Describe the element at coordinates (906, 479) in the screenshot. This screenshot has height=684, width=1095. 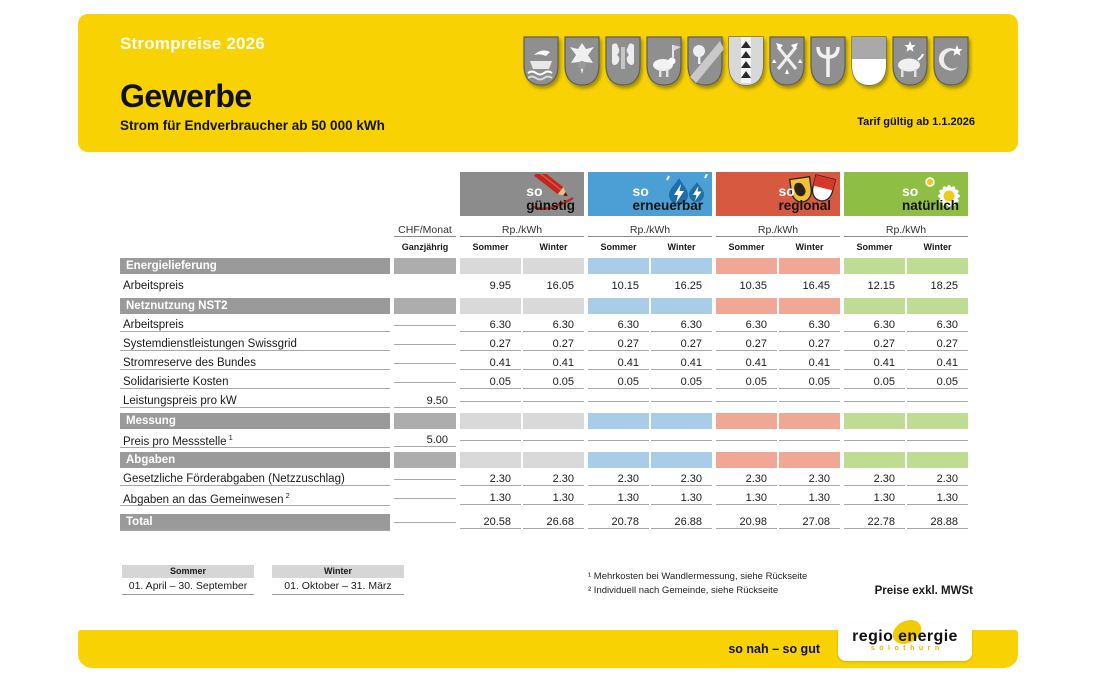
I see `value-group-natuerlich: 2.30 2.30` at that location.